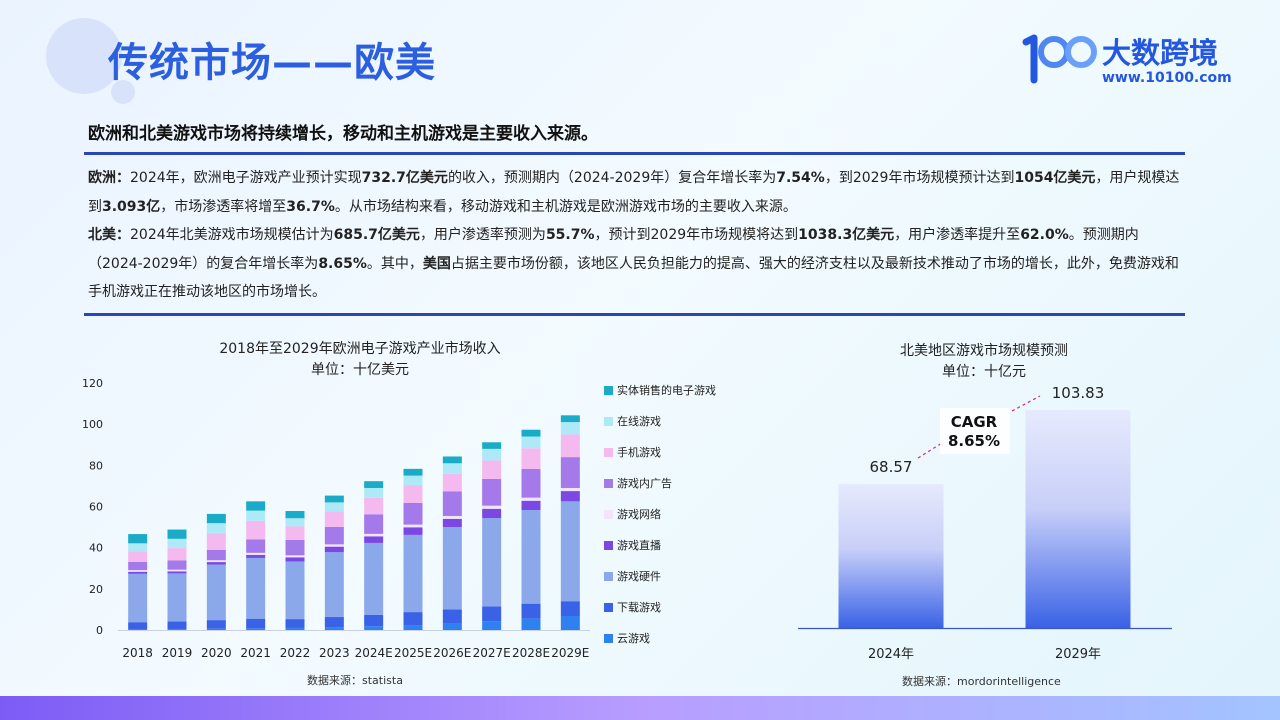 This screenshot has height=720, width=1280. I want to click on x-tick-label: 2024年, so click(891, 654).